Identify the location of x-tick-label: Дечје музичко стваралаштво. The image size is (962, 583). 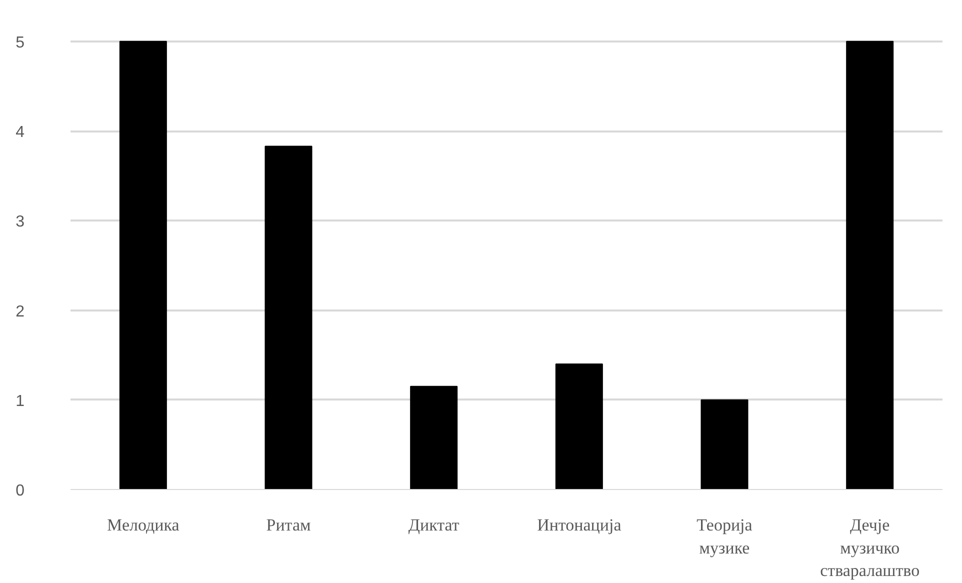
(870, 548).